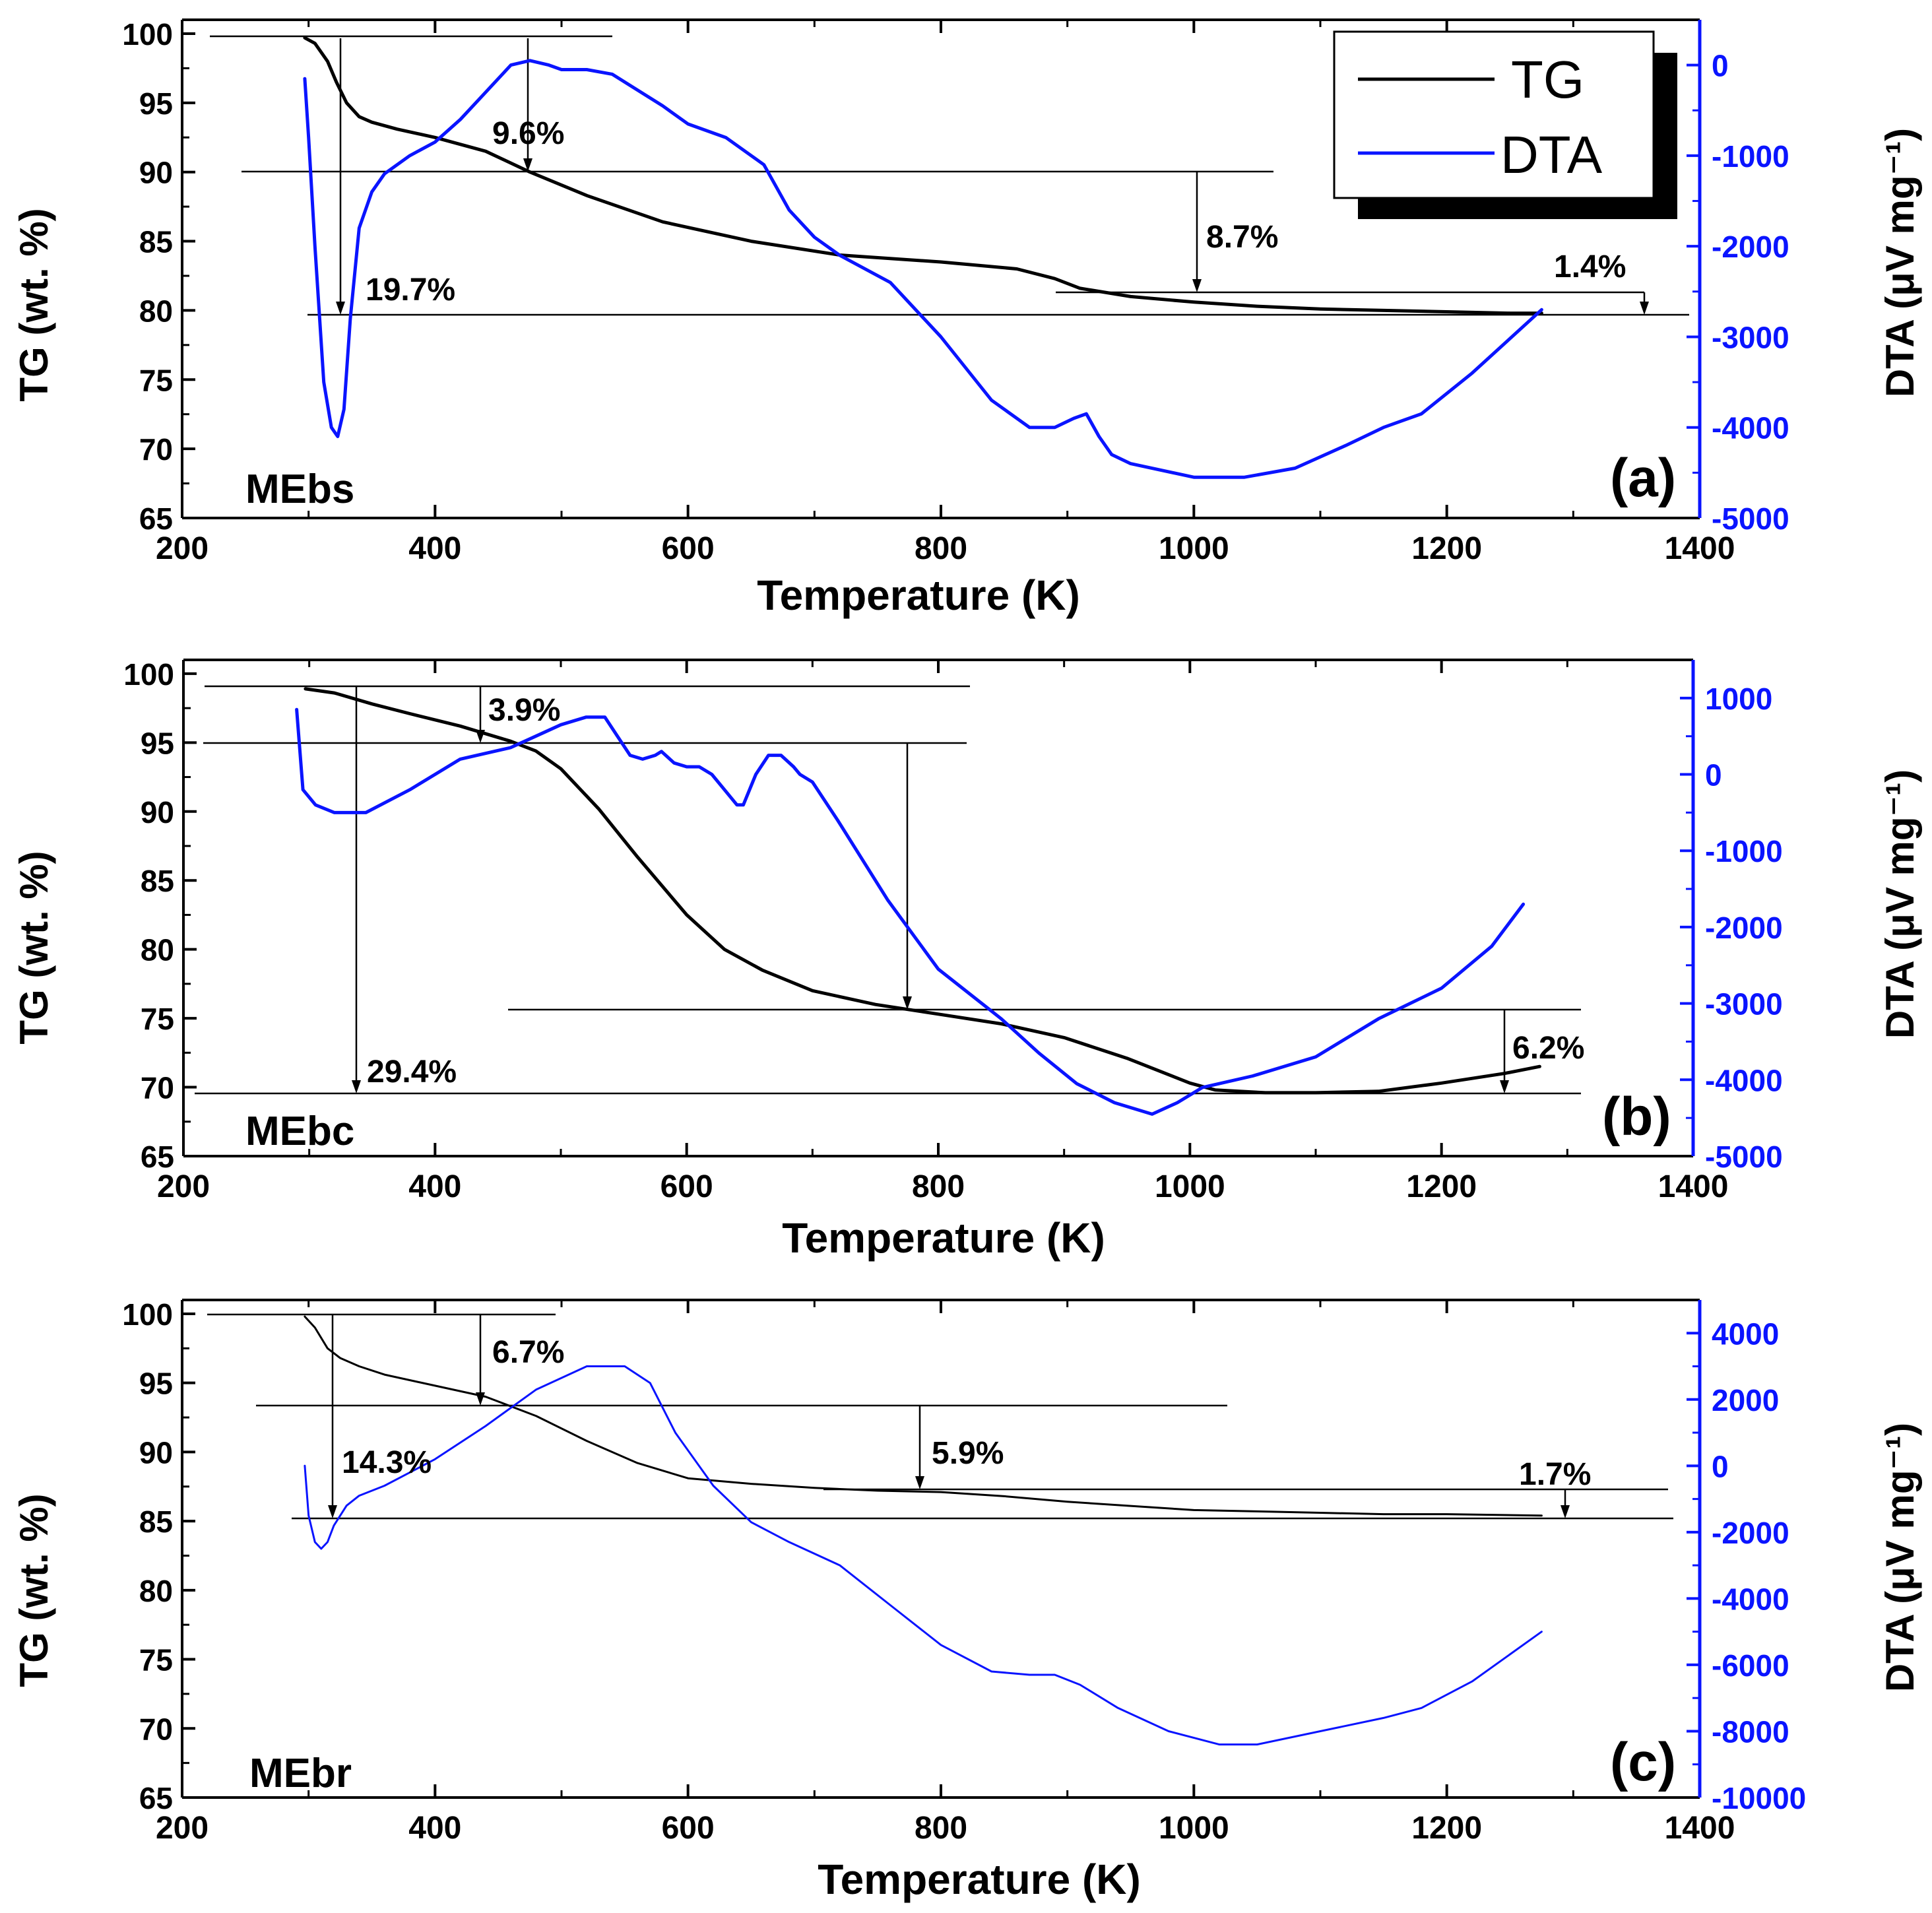  What do you see at coordinates (387, 1462) in the screenshot?
I see `annotation-14-3: 14.3%` at bounding box center [387, 1462].